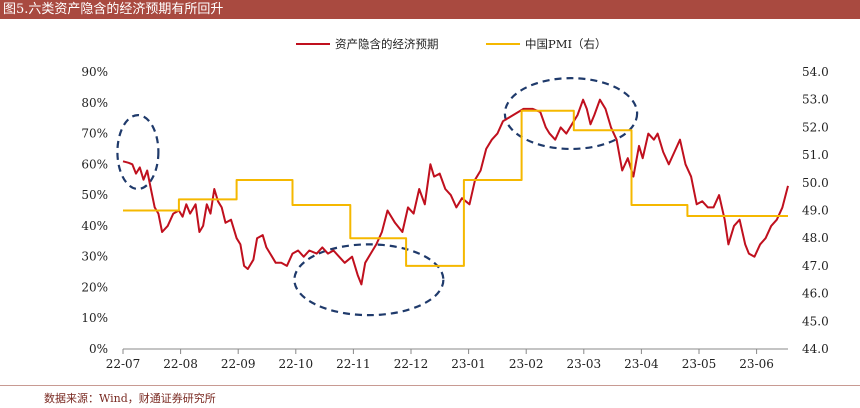 Image resolution: width=860 pixels, height=408 pixels. What do you see at coordinates (641, 364) in the screenshot?
I see `x-tick-label: 23-04` at bounding box center [641, 364].